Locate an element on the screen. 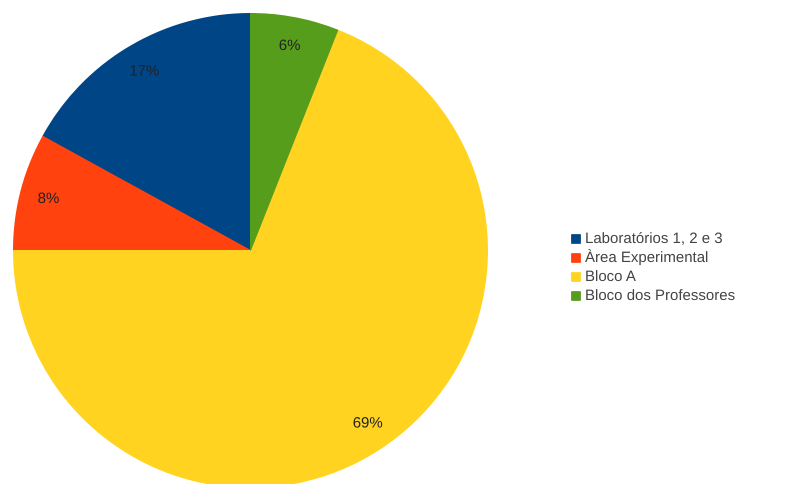 This screenshot has height=484, width=793. legend-label: Laboratórios 1, 2 e 3 is located at coordinates (654, 238).